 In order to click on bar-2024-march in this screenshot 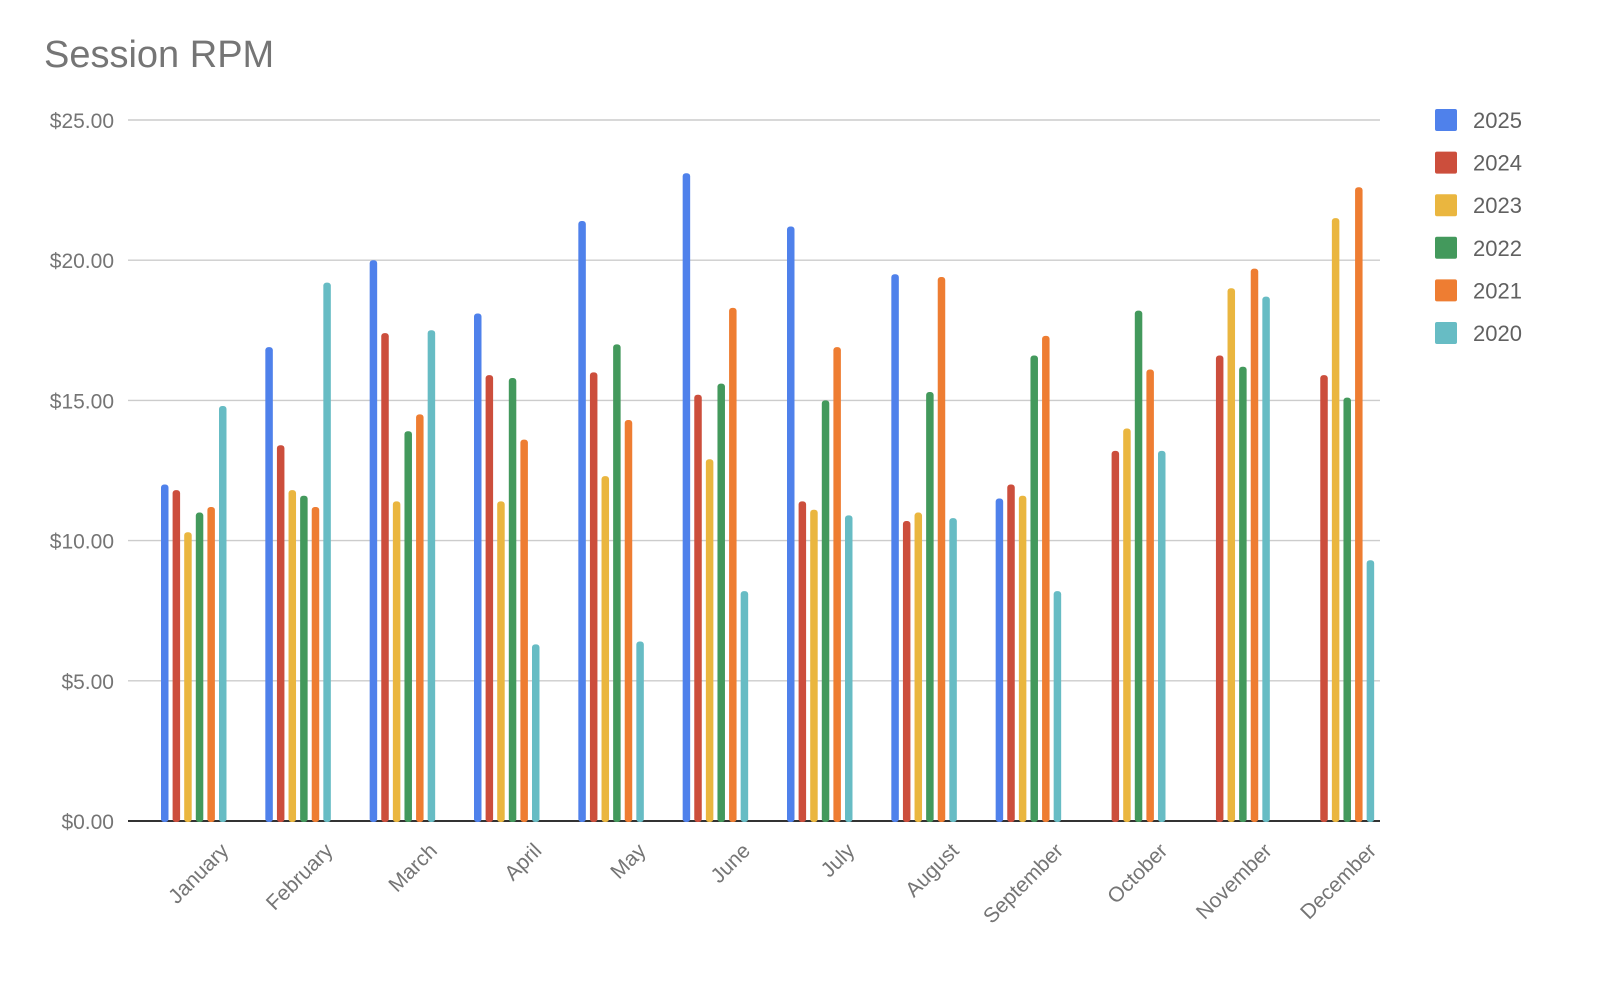, I will do `click(385, 577)`.